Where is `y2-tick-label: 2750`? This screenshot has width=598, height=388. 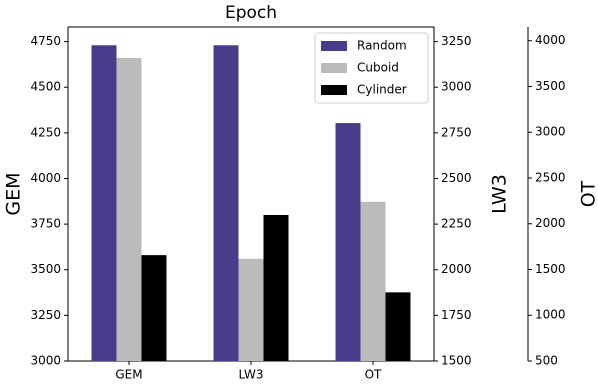
y2-tick-label: 2750 is located at coordinates (456, 132).